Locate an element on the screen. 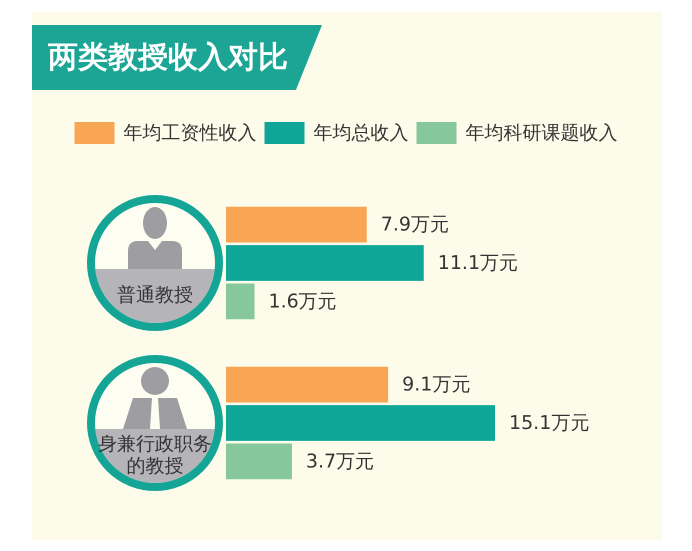  legend-label: 年均科研课题收入 is located at coordinates (542, 133).